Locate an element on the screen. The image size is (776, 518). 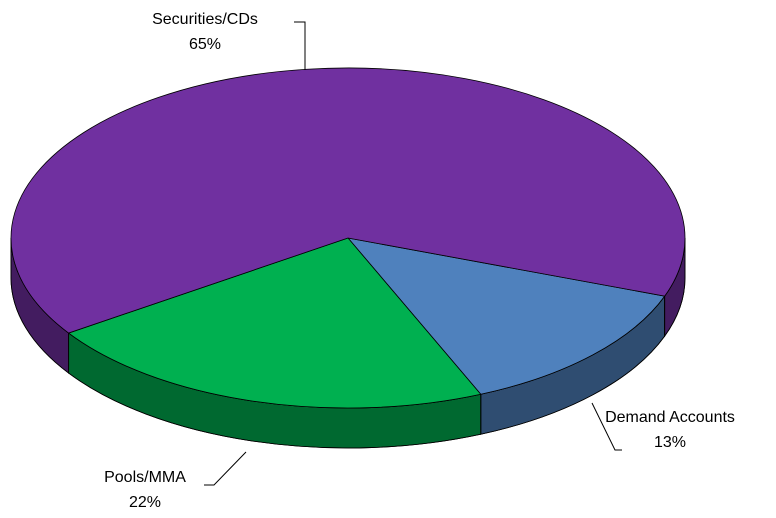
slice-percent: 22% is located at coordinates (145, 502).